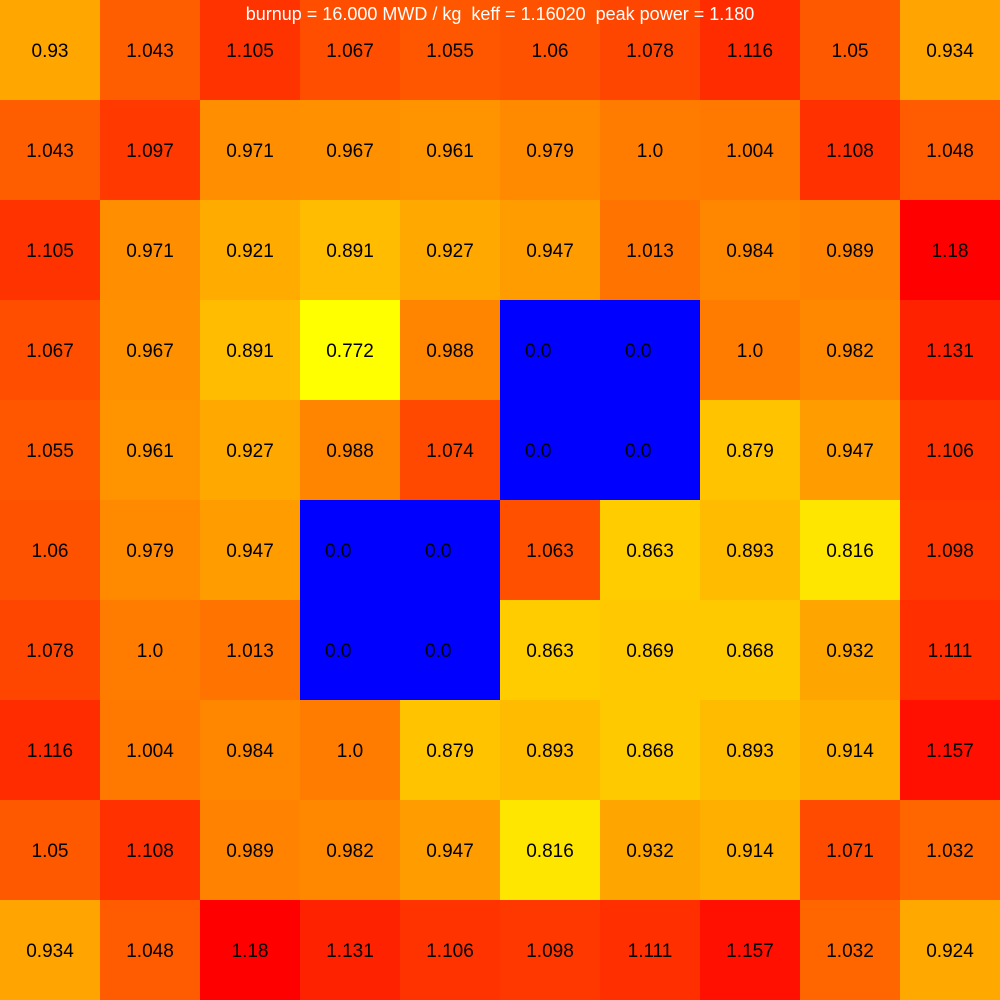 The height and width of the screenshot is (1000, 1000). I want to click on cell-value-label: 1.032, so click(850, 951).